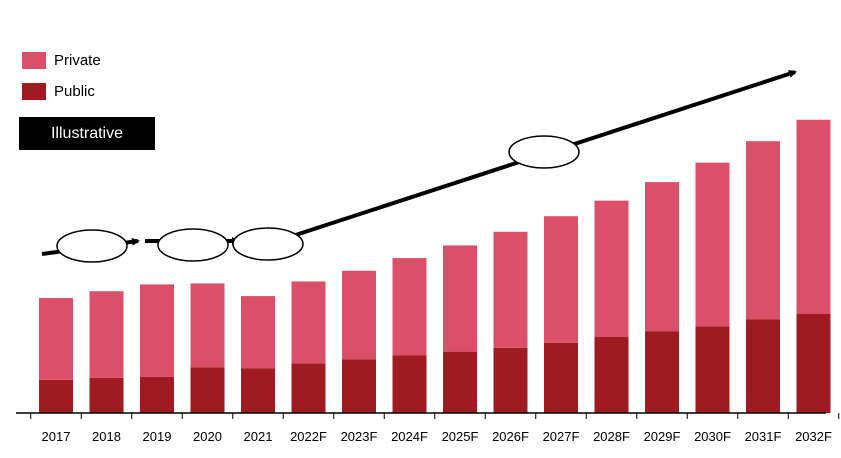 This screenshot has width=841, height=458. I want to click on bar-private-2024F, so click(409, 307).